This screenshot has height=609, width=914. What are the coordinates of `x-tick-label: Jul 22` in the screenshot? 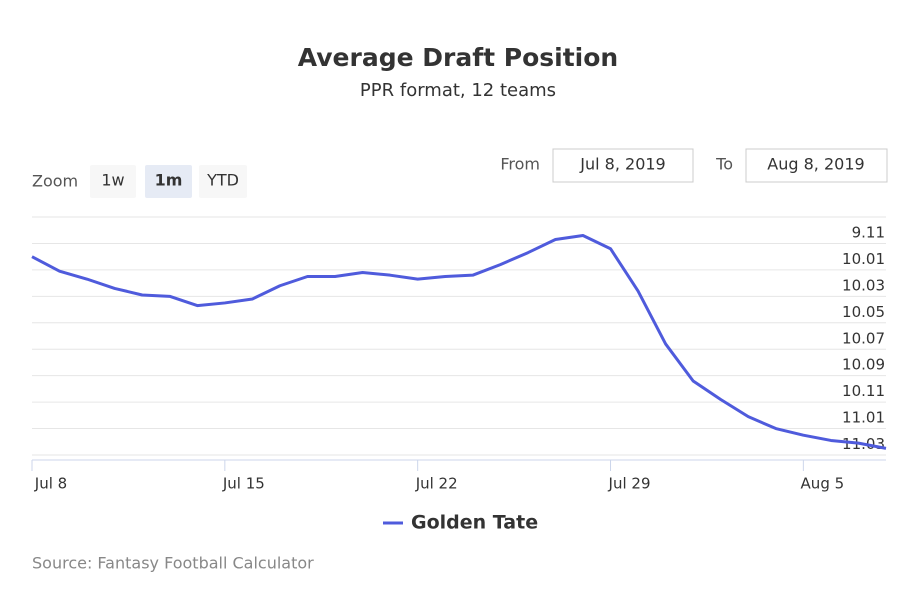 It's located at (436, 484).